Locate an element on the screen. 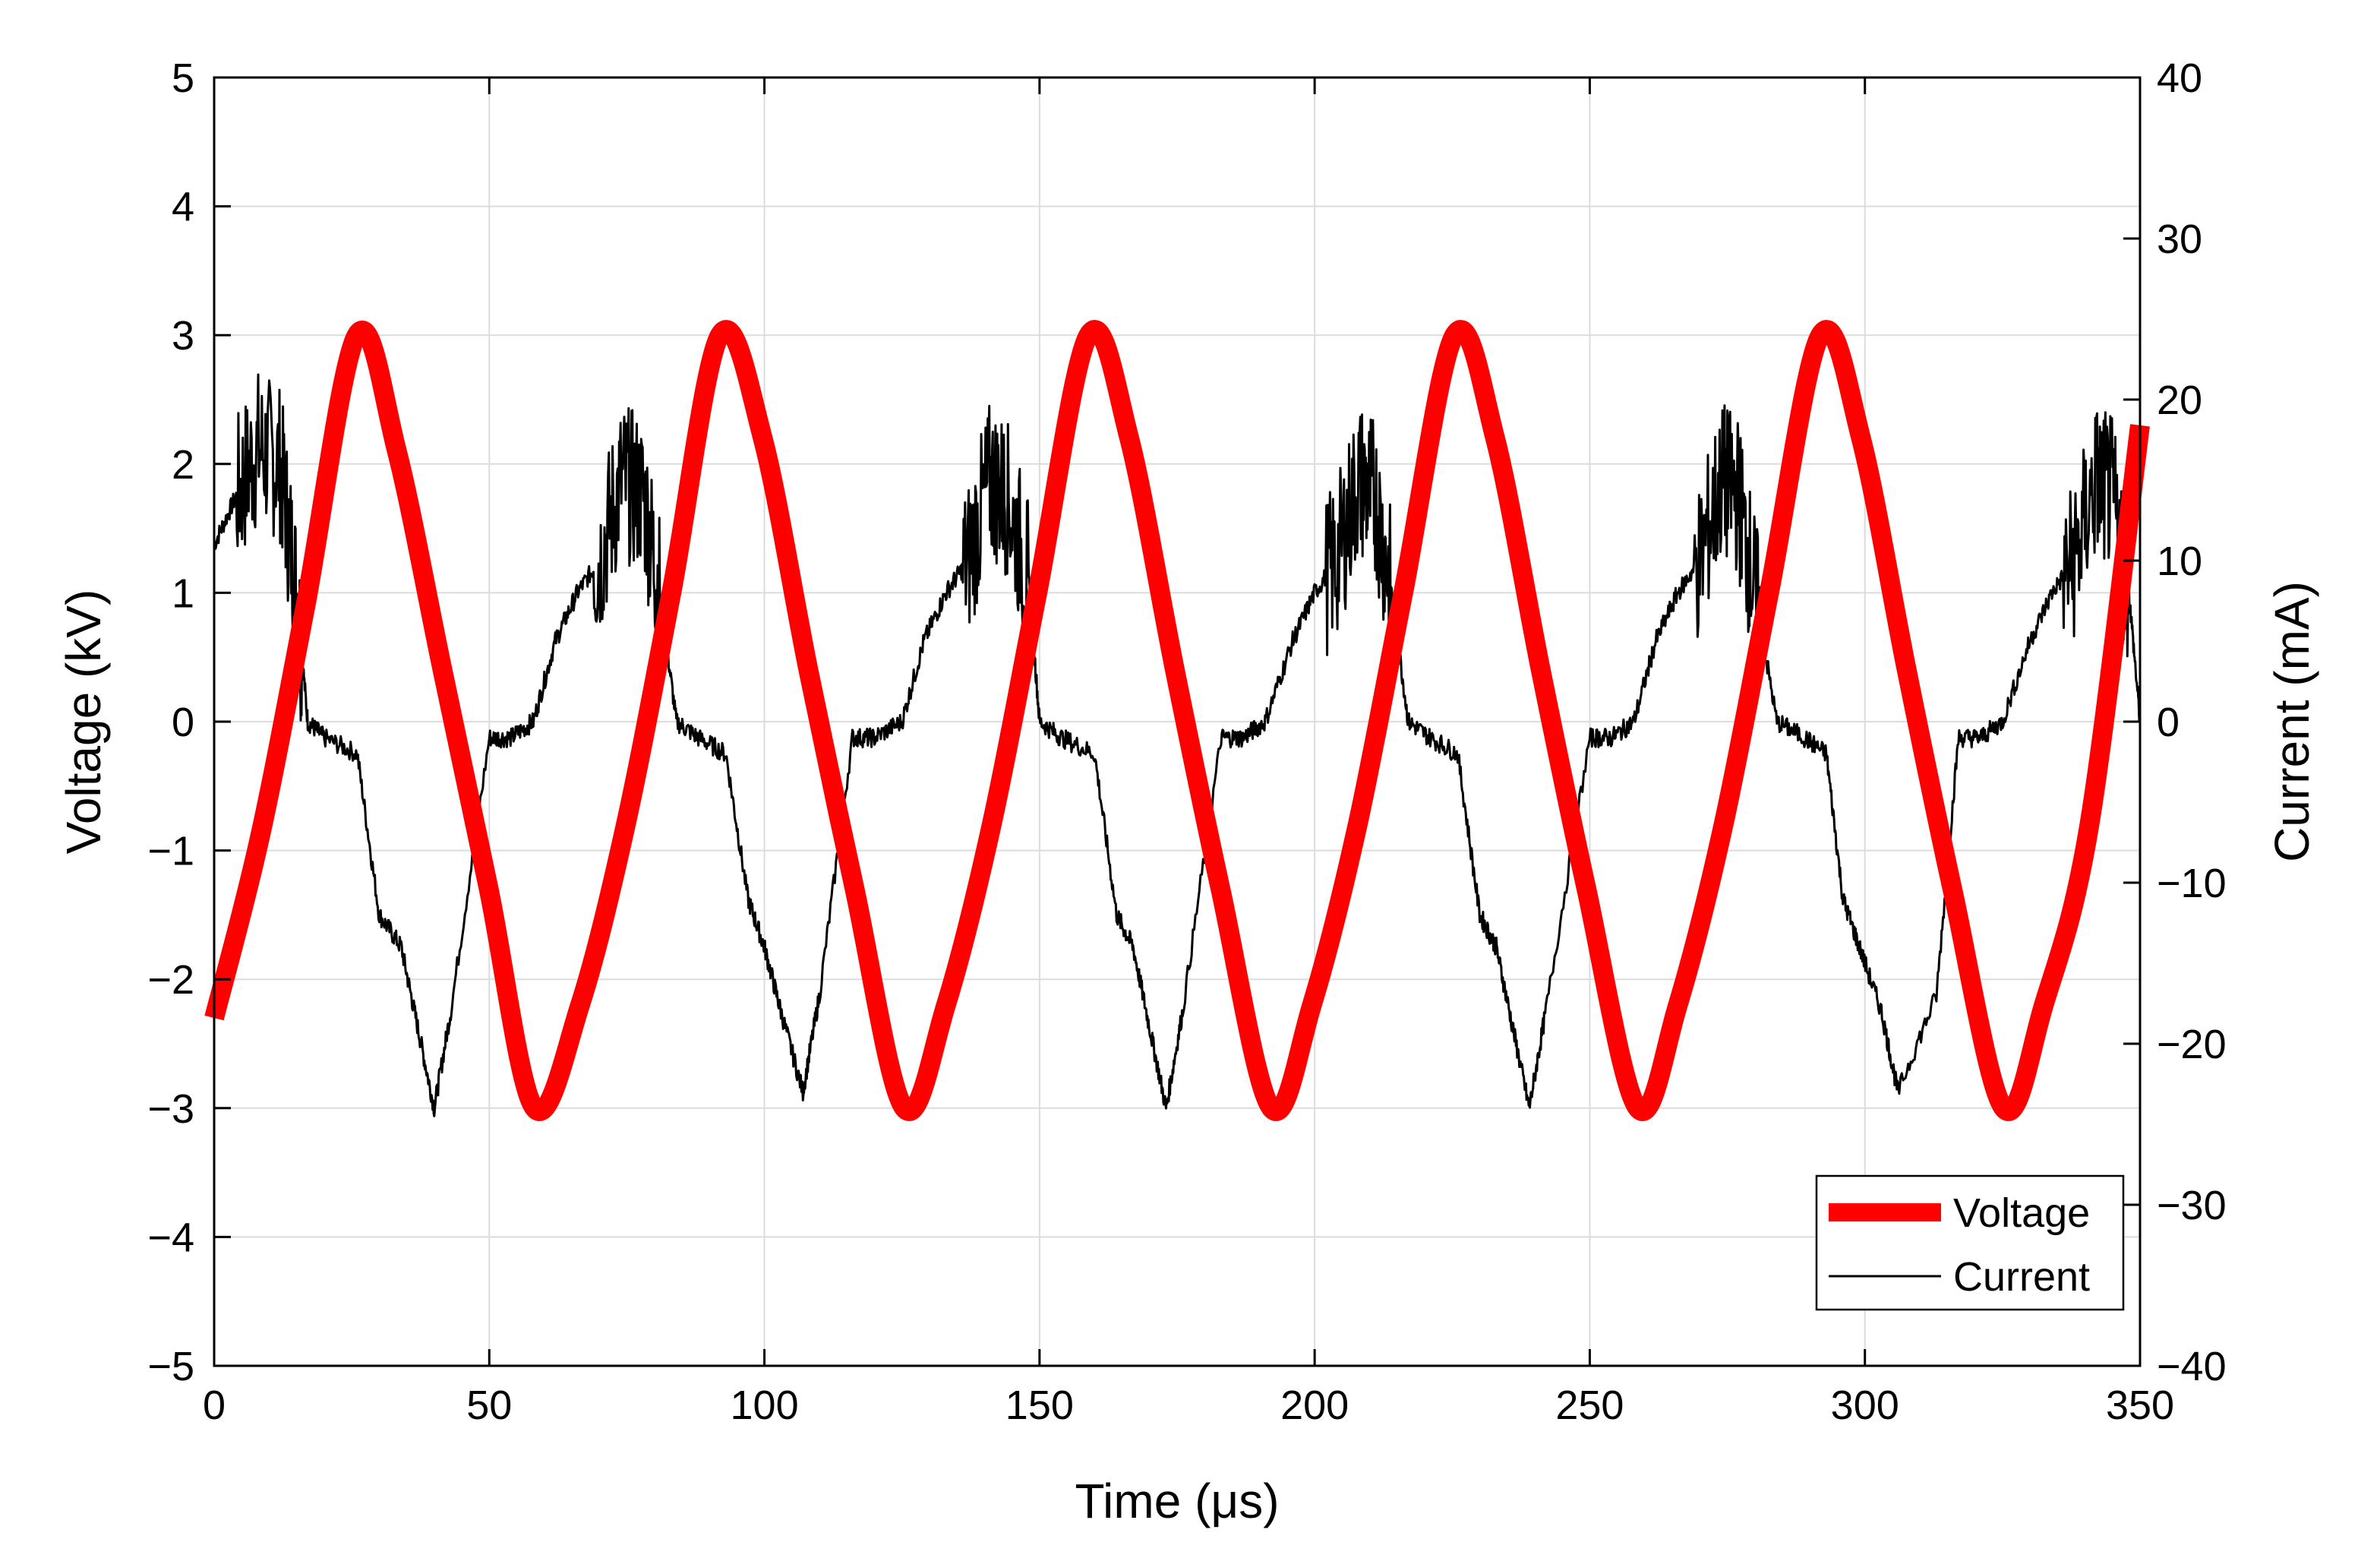 This screenshot has height=1558, width=2380. y-right-tick-label: 20 is located at coordinates (2179, 400).